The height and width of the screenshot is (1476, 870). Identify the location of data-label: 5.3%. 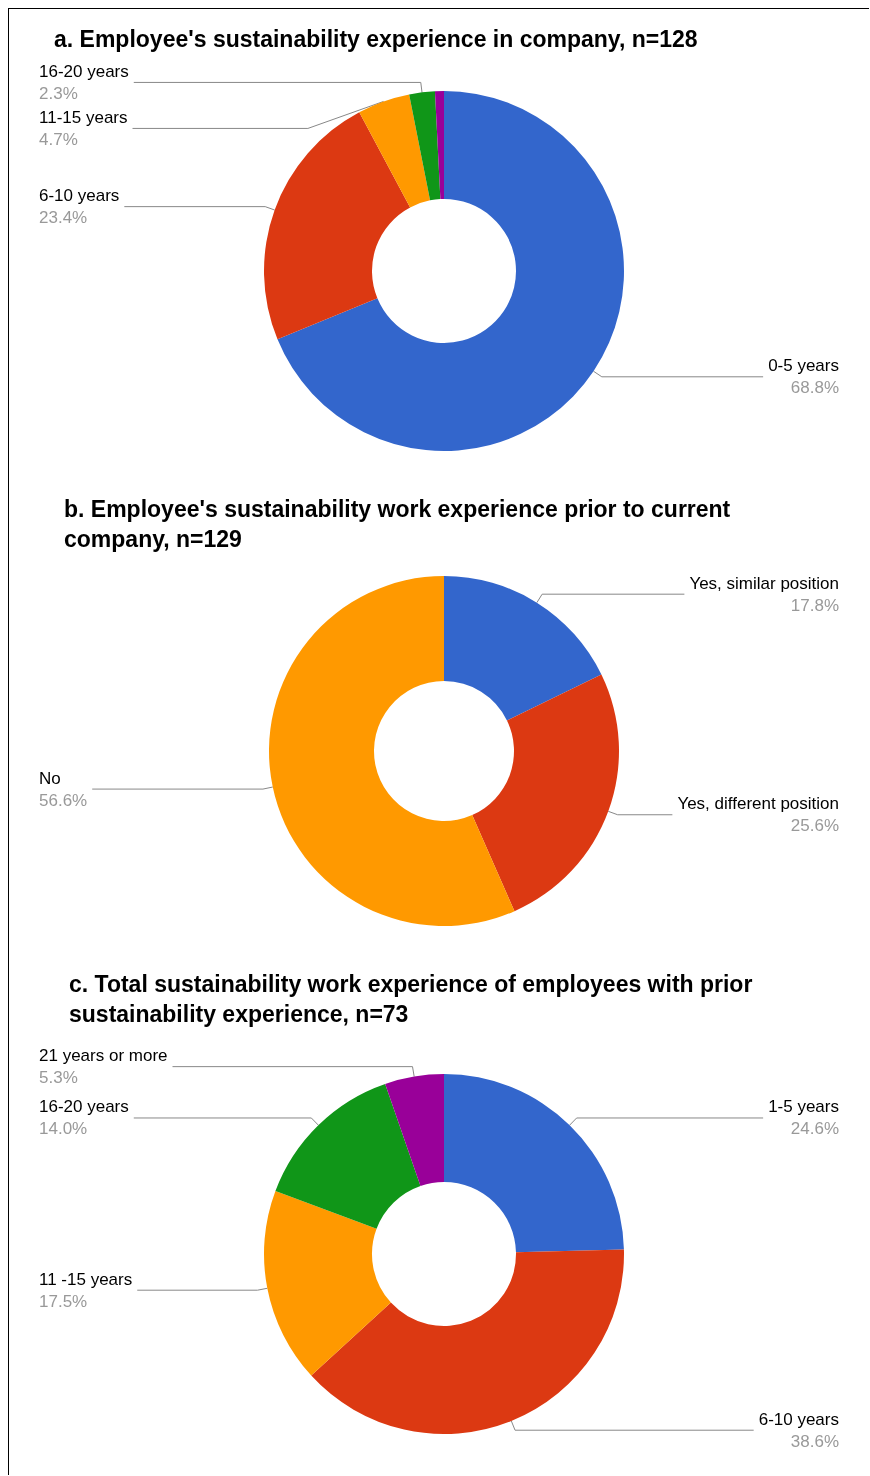
(58, 1078).